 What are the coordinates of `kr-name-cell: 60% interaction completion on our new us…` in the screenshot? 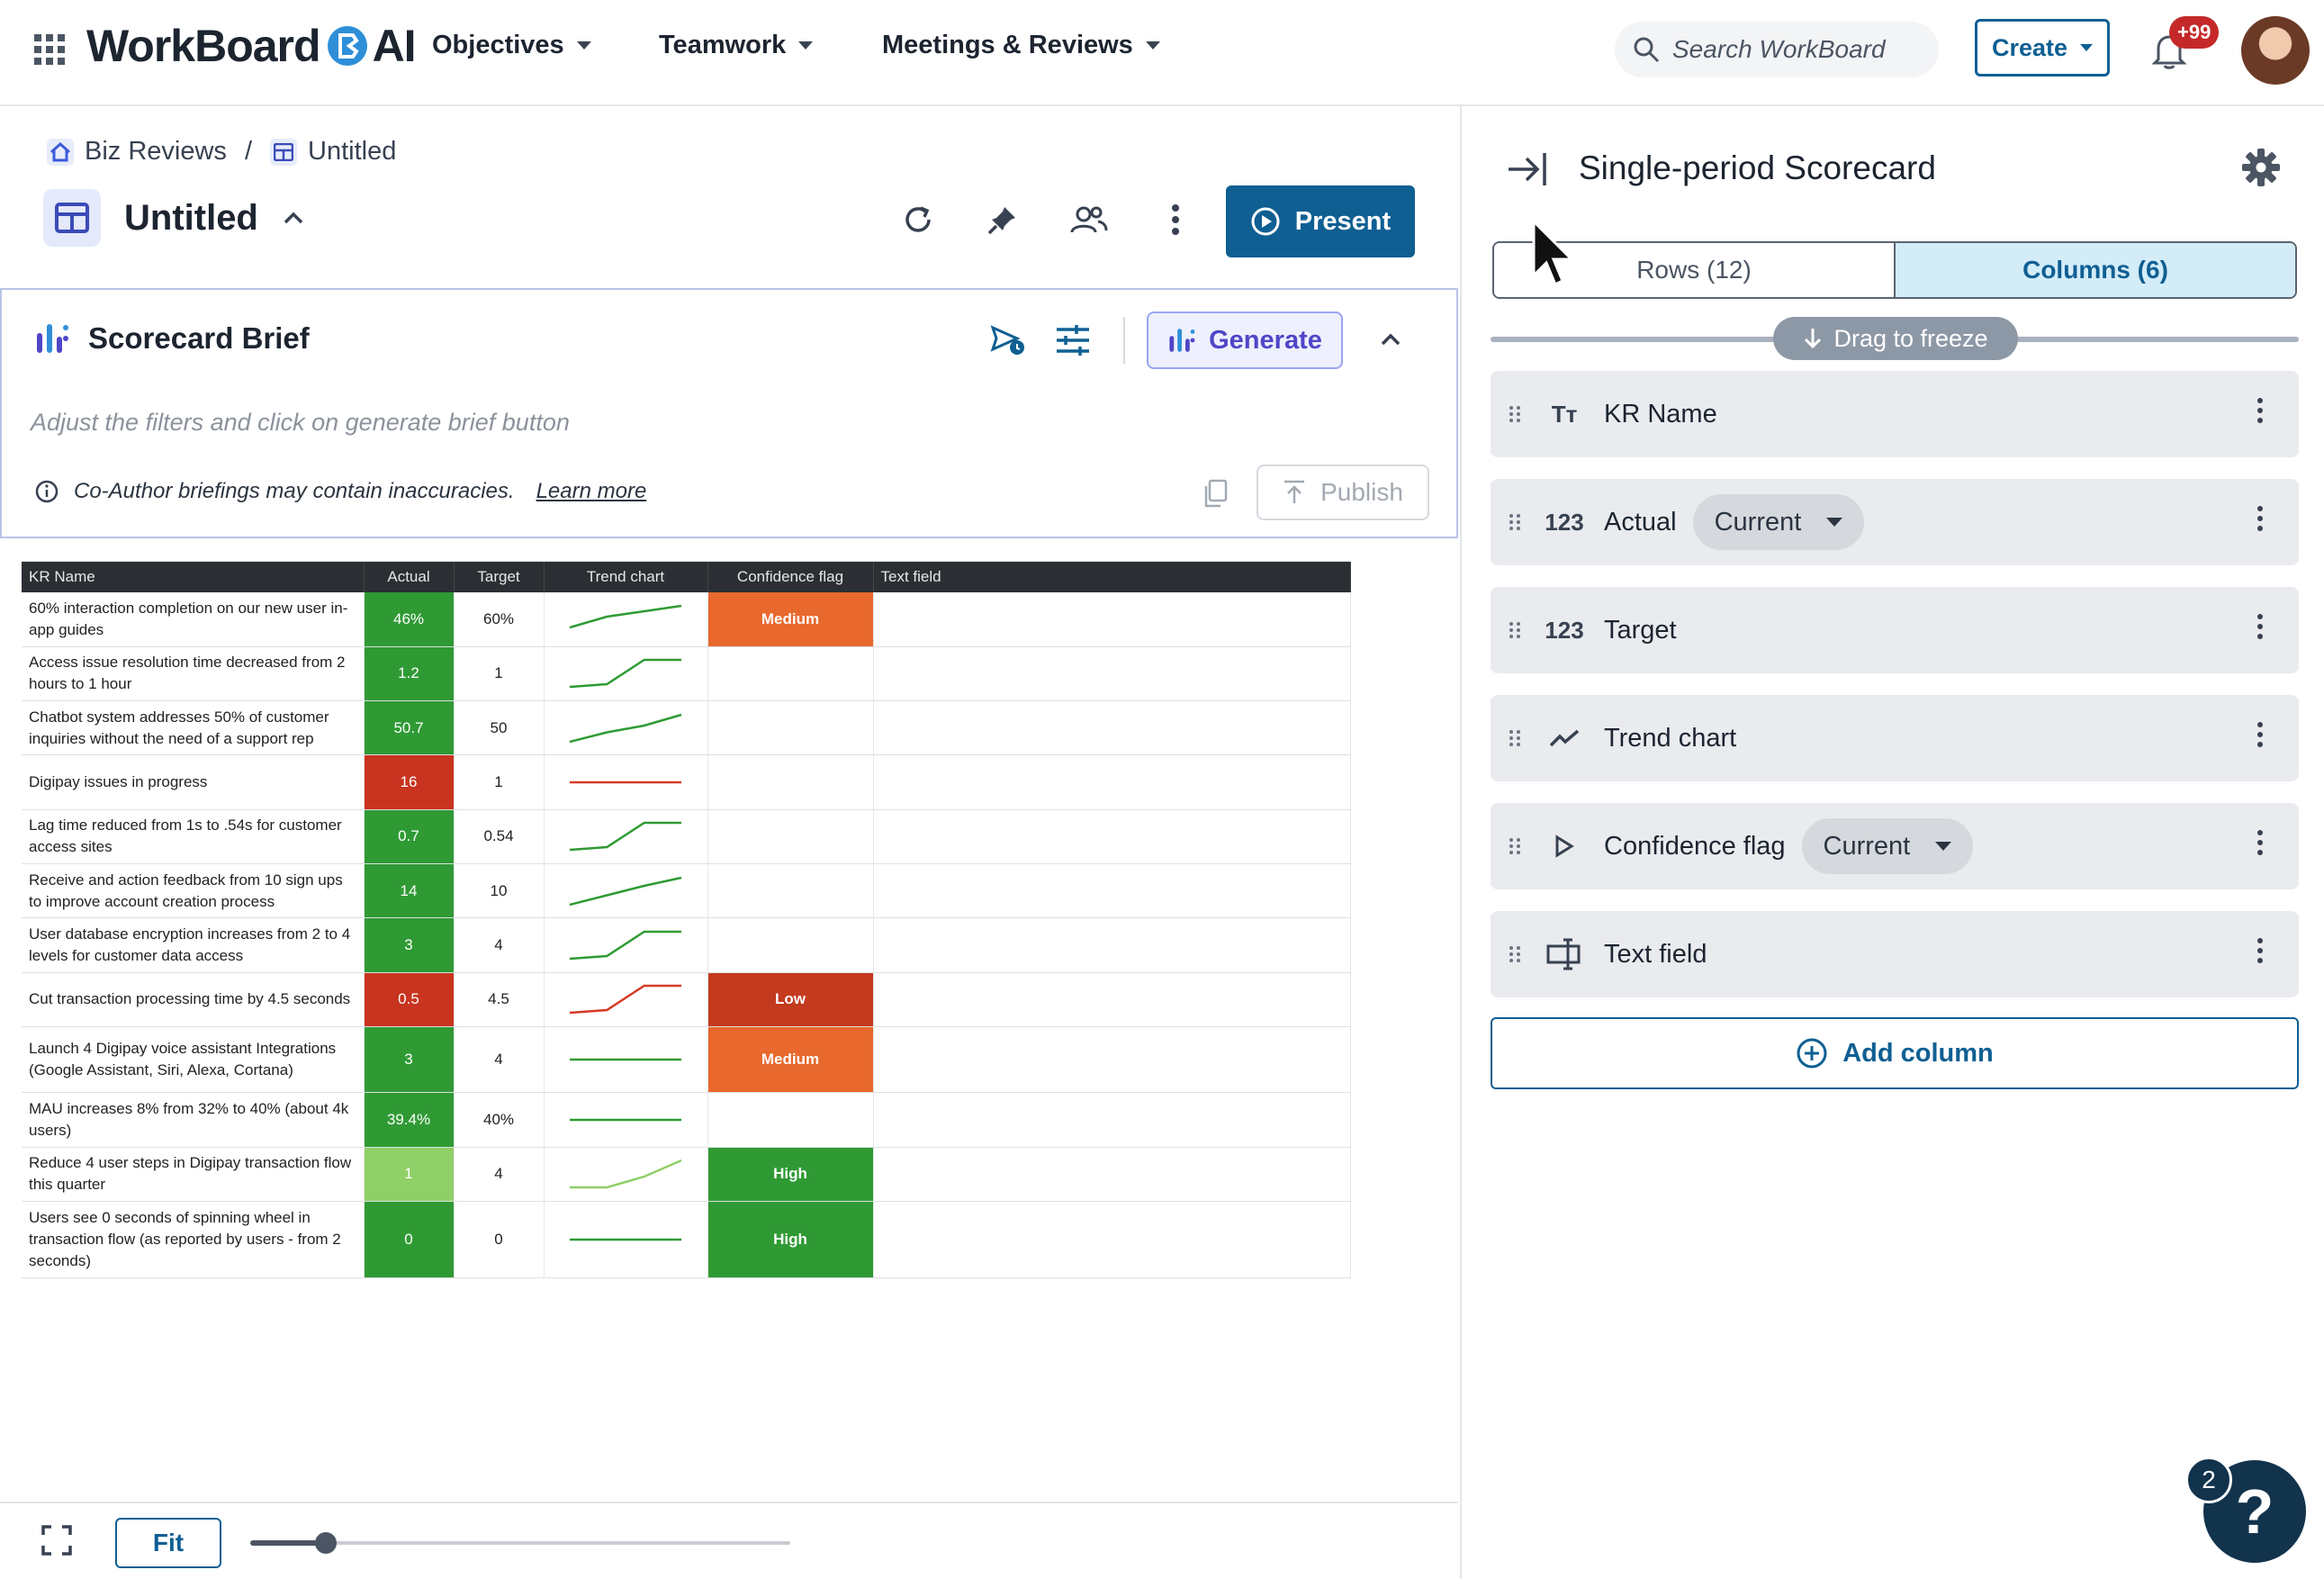 It's located at (193, 619).